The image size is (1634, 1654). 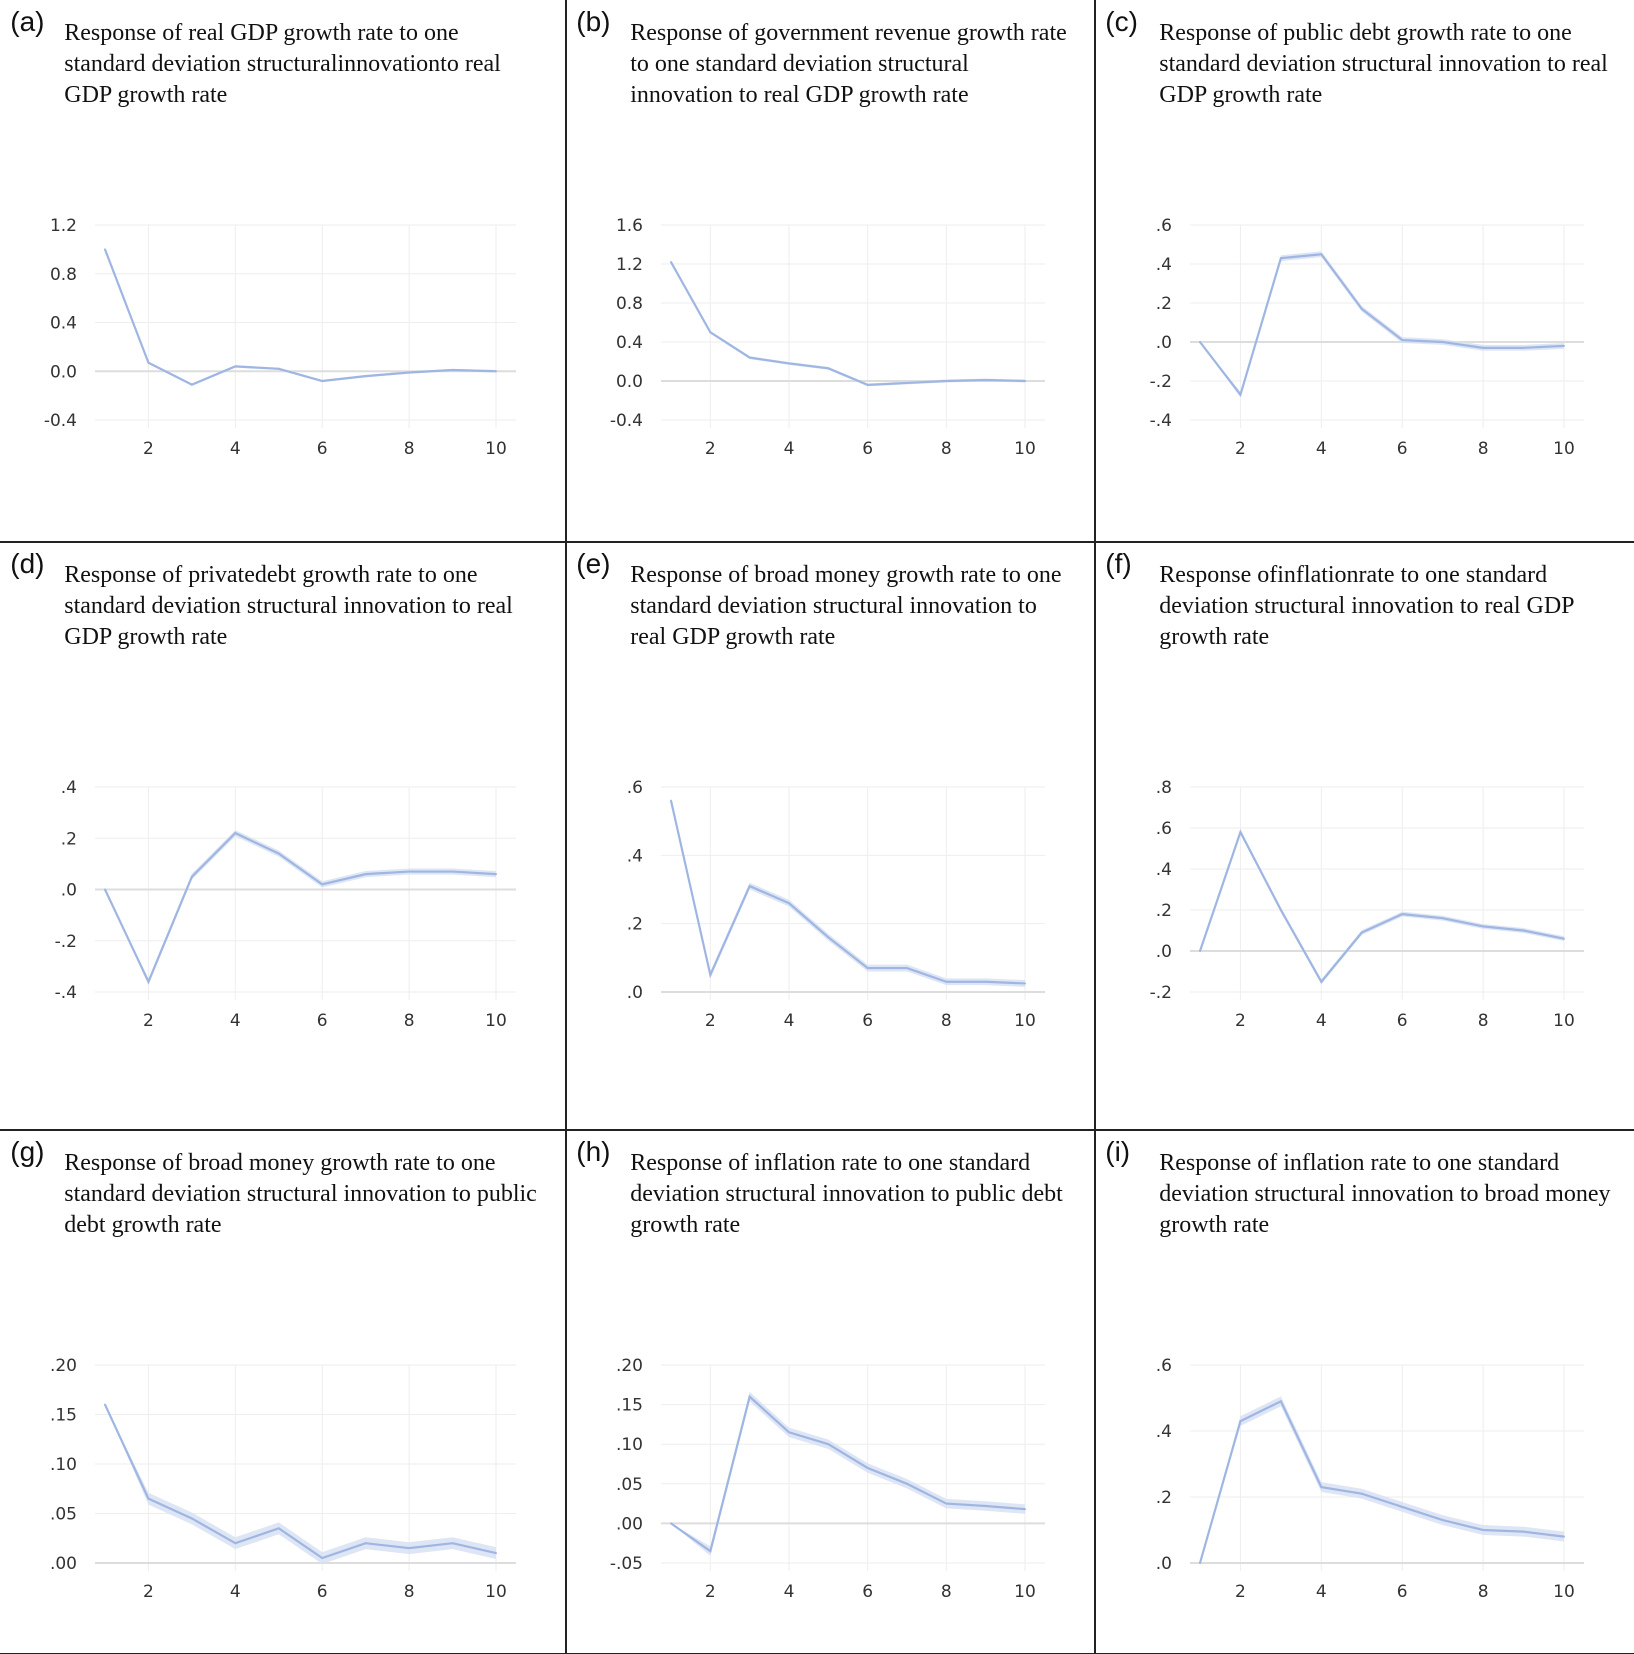 What do you see at coordinates (629, 226) in the screenshot?
I see `y-tick-label: 1.6` at bounding box center [629, 226].